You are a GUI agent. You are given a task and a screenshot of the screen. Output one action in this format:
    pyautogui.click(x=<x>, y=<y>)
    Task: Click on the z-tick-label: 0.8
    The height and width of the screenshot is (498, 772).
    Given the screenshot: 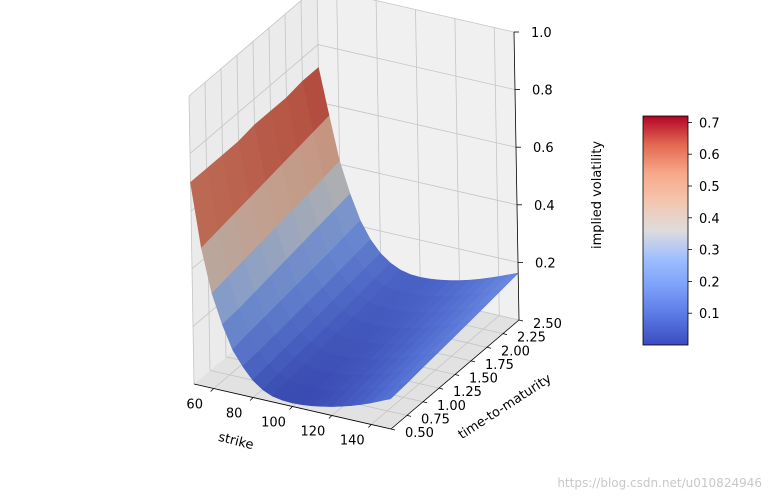 What is the action you would take?
    pyautogui.click(x=542, y=91)
    